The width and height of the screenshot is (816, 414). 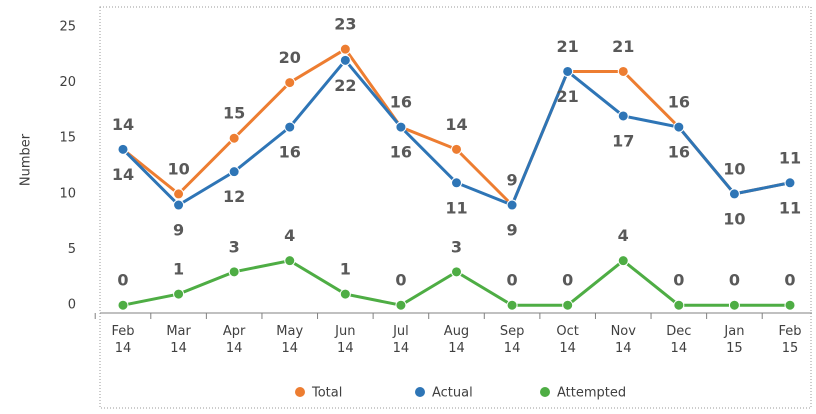 What do you see at coordinates (234, 340) in the screenshot?
I see `x-tick-label: Apr 14` at bounding box center [234, 340].